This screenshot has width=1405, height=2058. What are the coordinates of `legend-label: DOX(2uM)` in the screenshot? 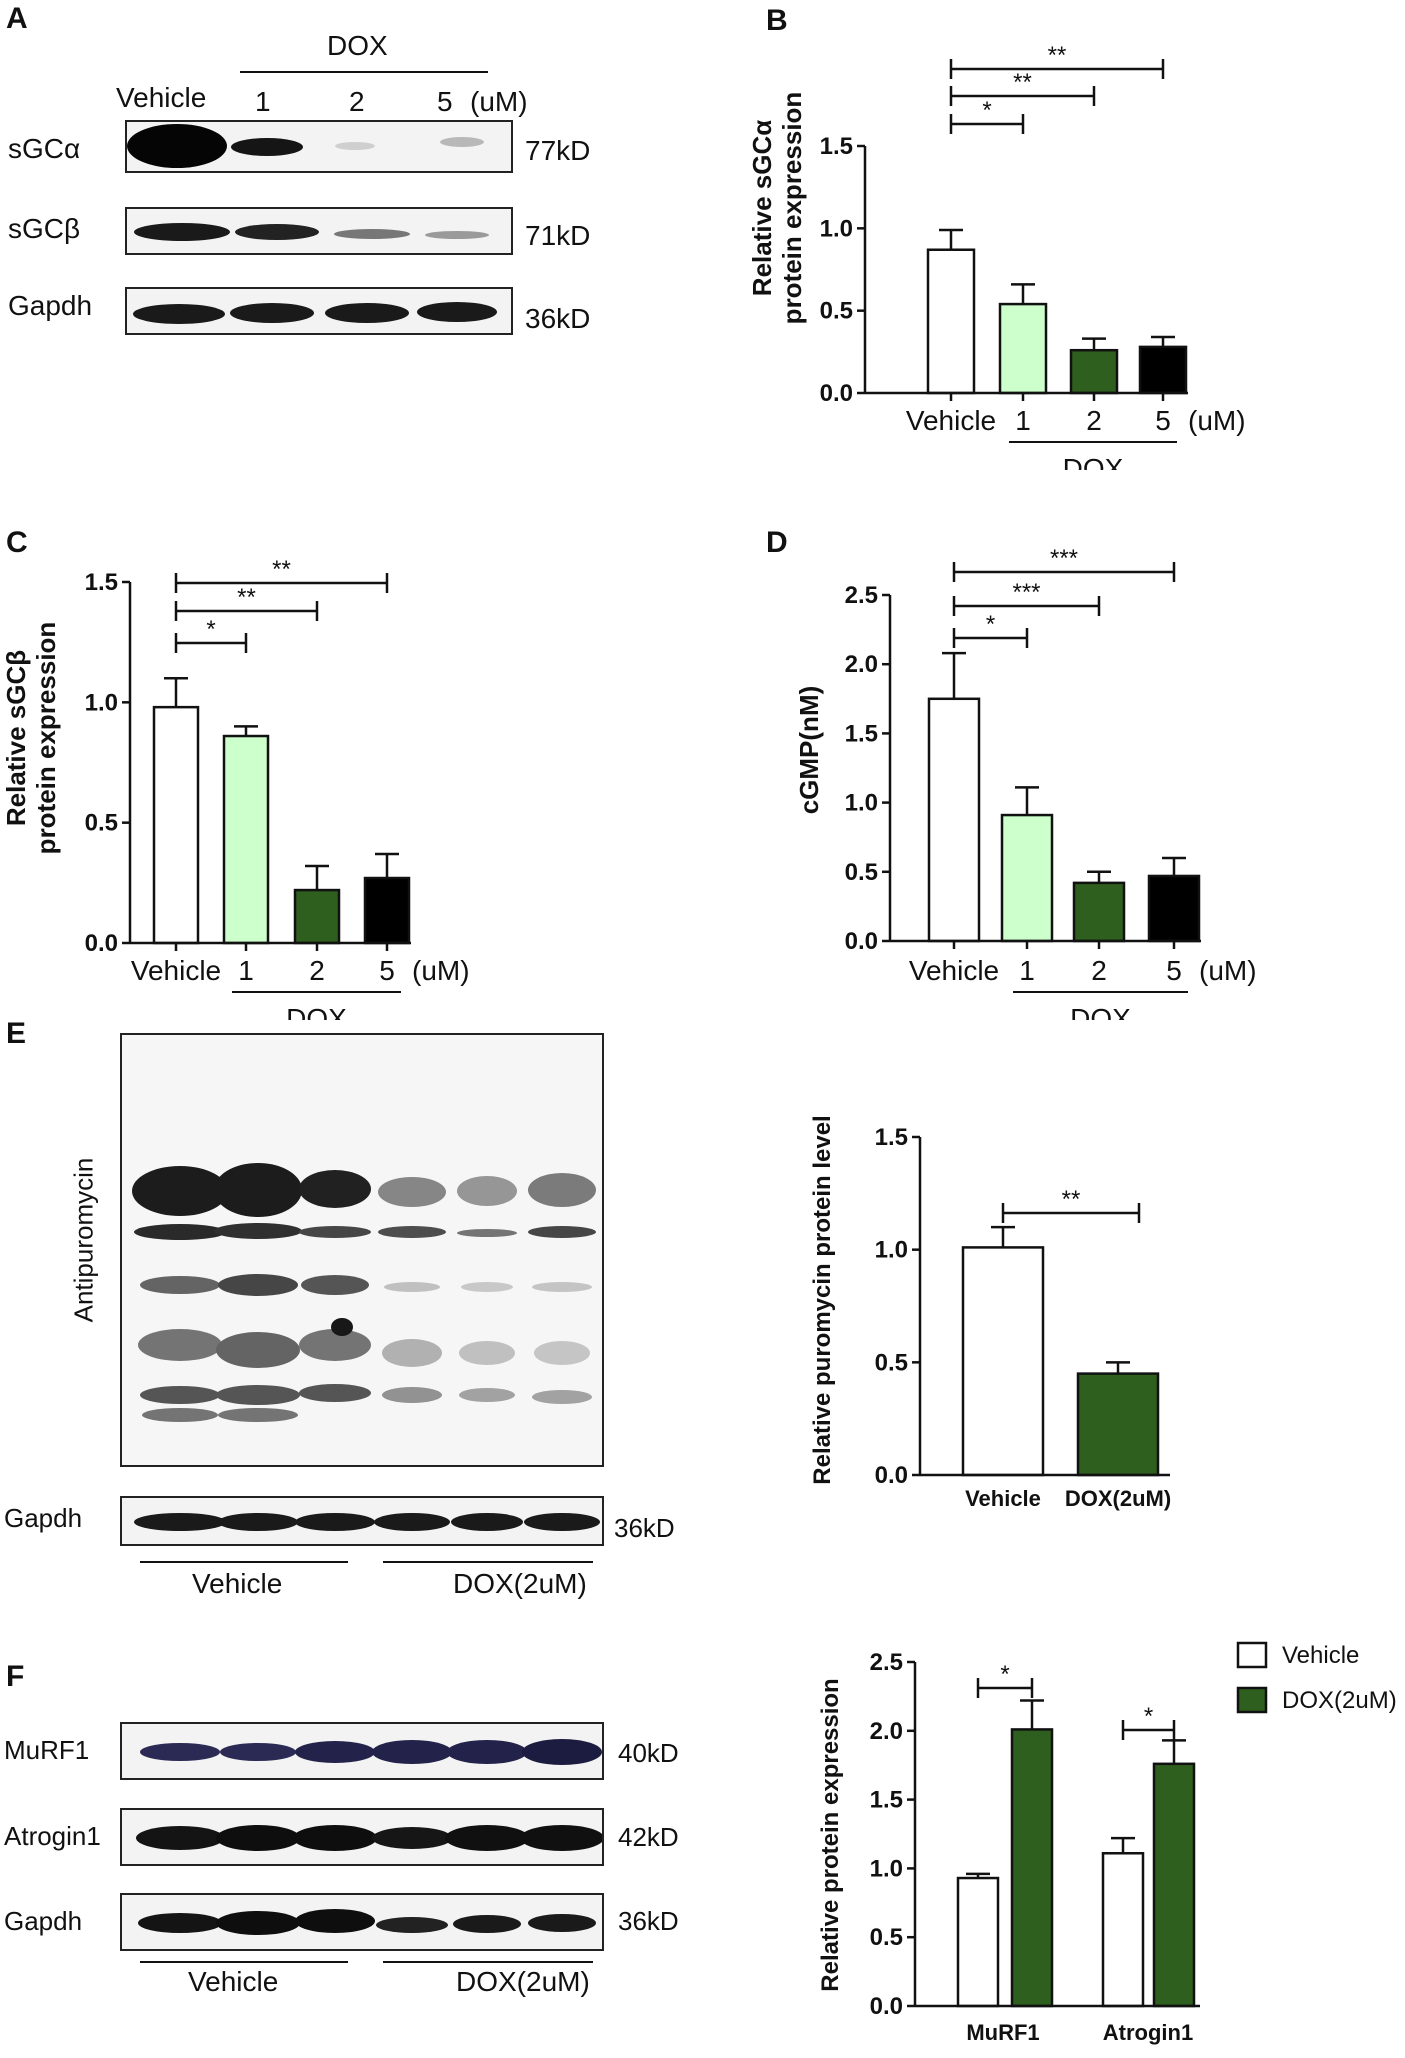 It's located at (1339, 1700).